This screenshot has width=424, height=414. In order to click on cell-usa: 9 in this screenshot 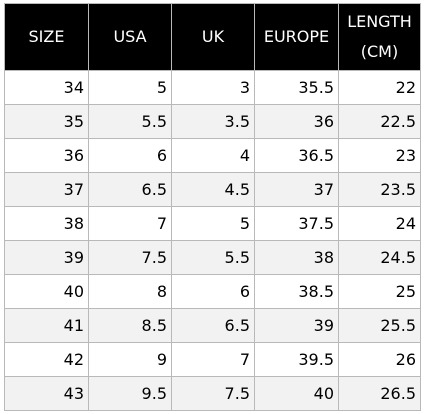, I will do `click(130, 359)`.